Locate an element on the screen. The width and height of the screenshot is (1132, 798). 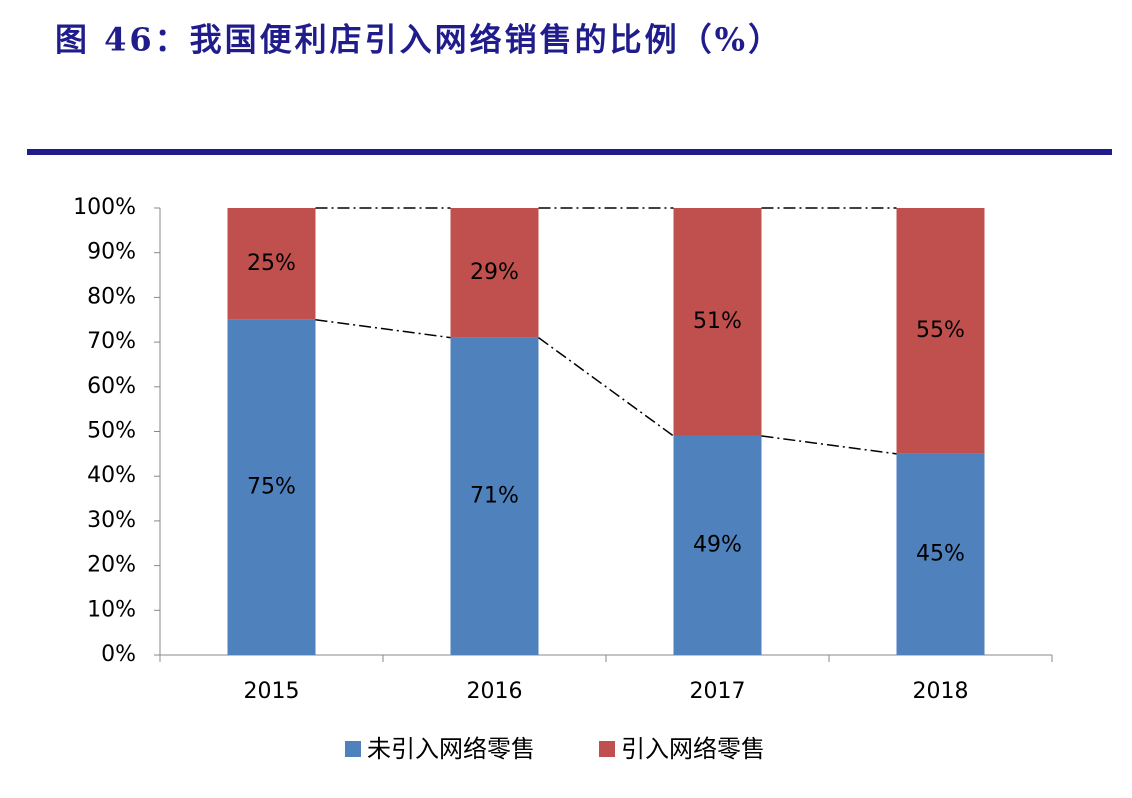
y-tick-label: 30% is located at coordinates (111, 520).